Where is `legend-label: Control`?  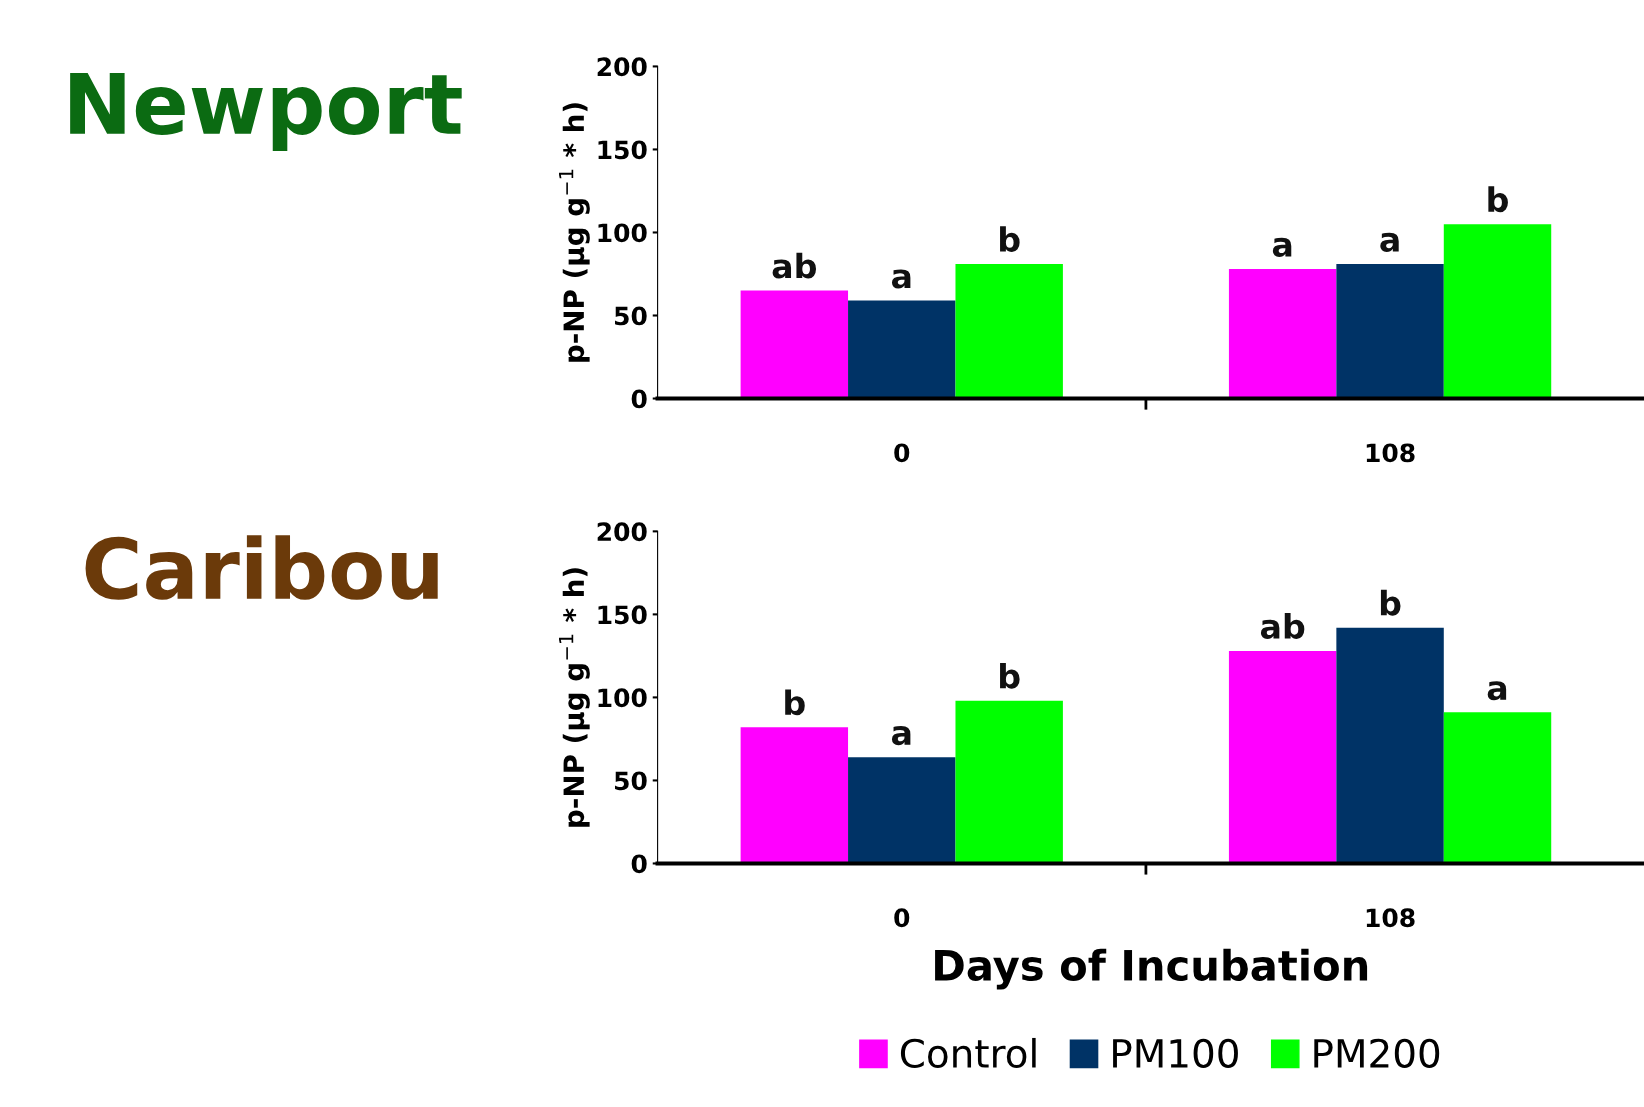
legend-label: Control is located at coordinates (968, 1053).